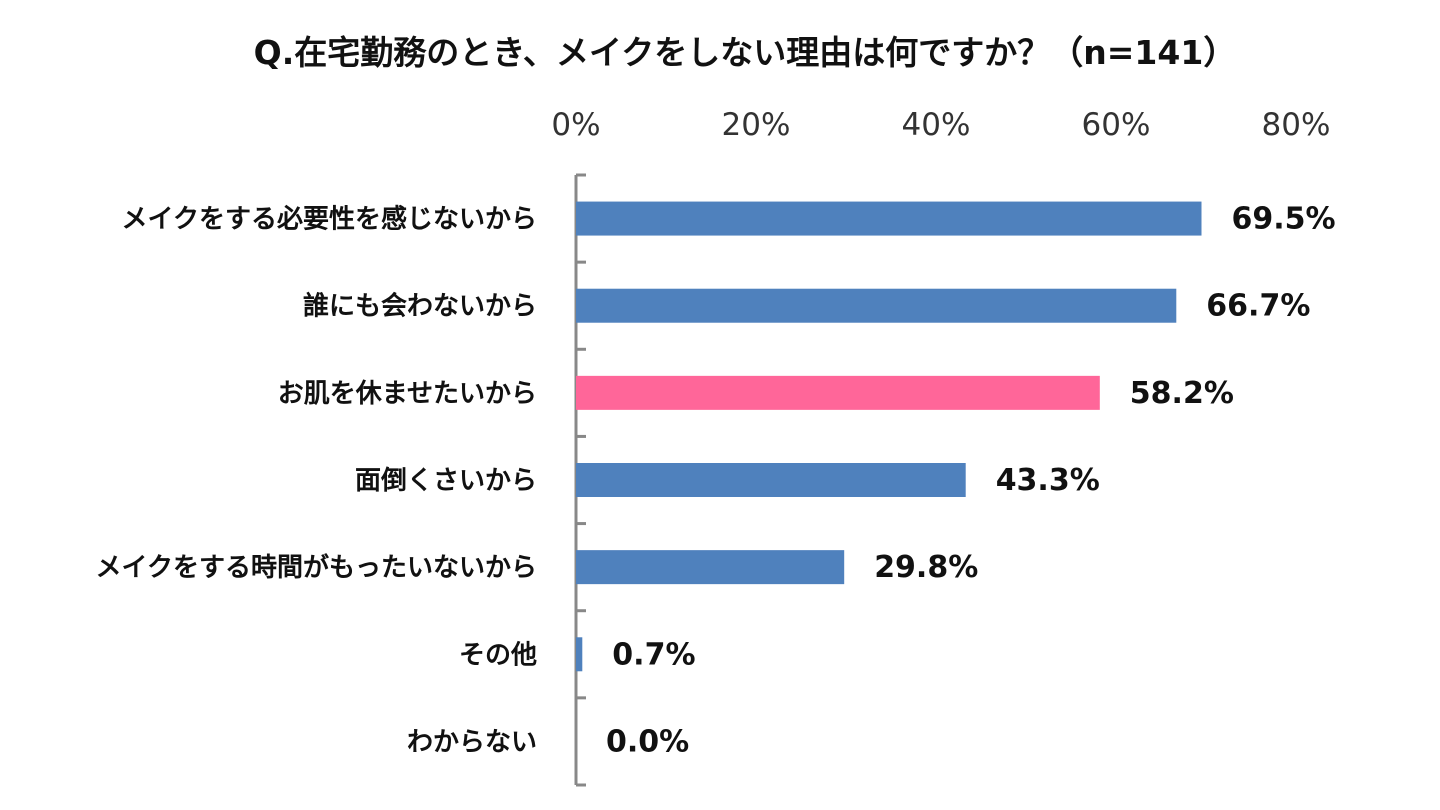  I want to click on x-tick-label: 0%, so click(575, 125).